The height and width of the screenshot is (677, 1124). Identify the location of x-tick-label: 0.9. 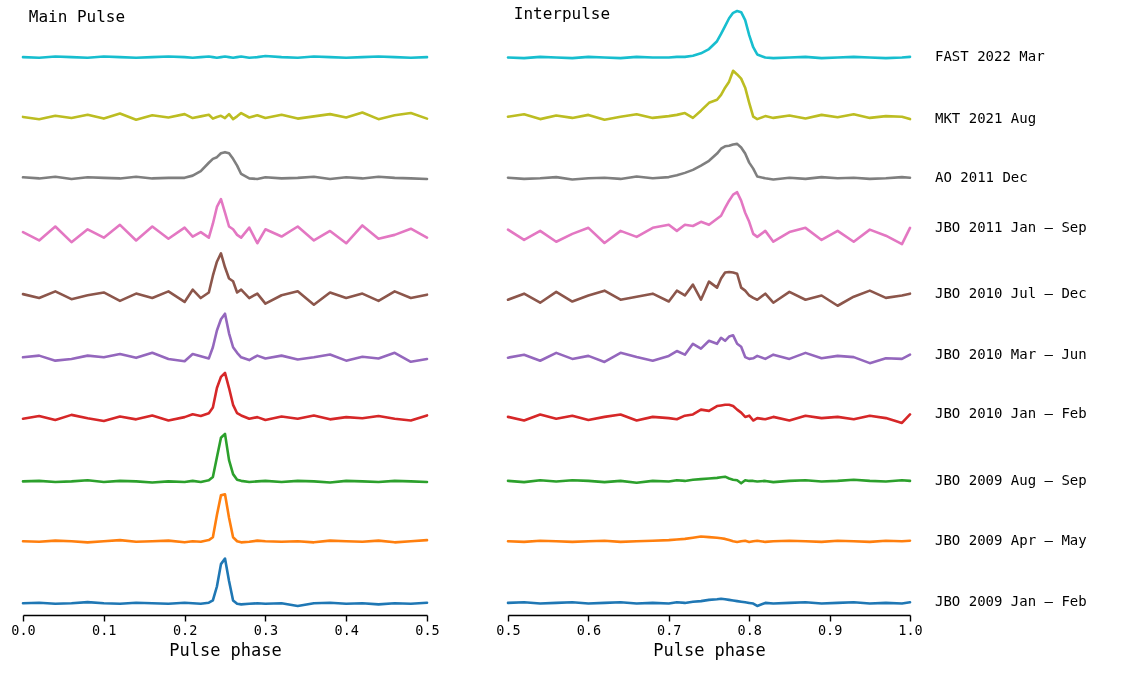
(830, 629).